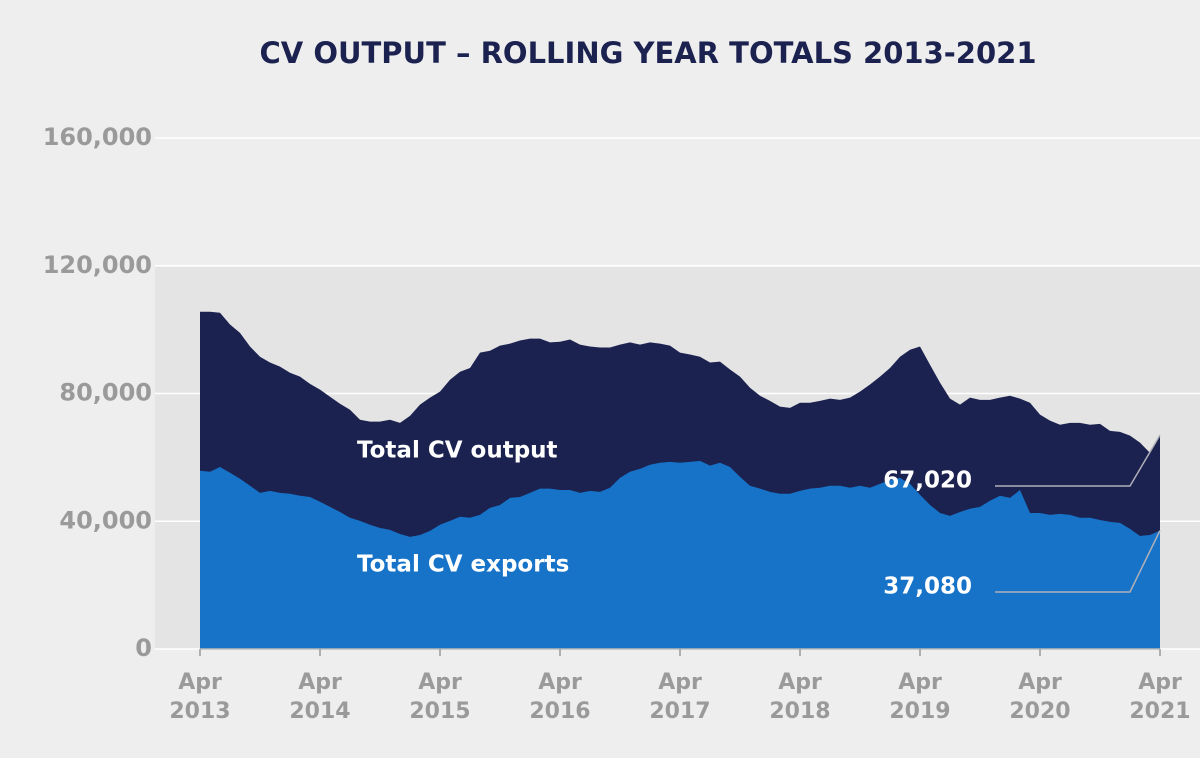 The image size is (1200, 758). Describe the element at coordinates (97, 137) in the screenshot. I see `y-tick-label: 160,000` at that location.